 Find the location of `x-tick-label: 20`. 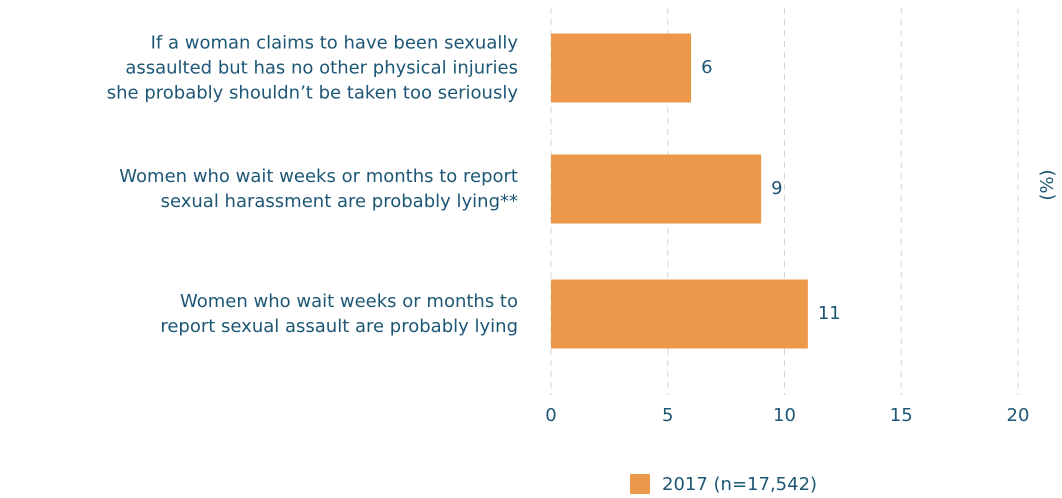

x-tick-label: 20 is located at coordinates (1018, 415).